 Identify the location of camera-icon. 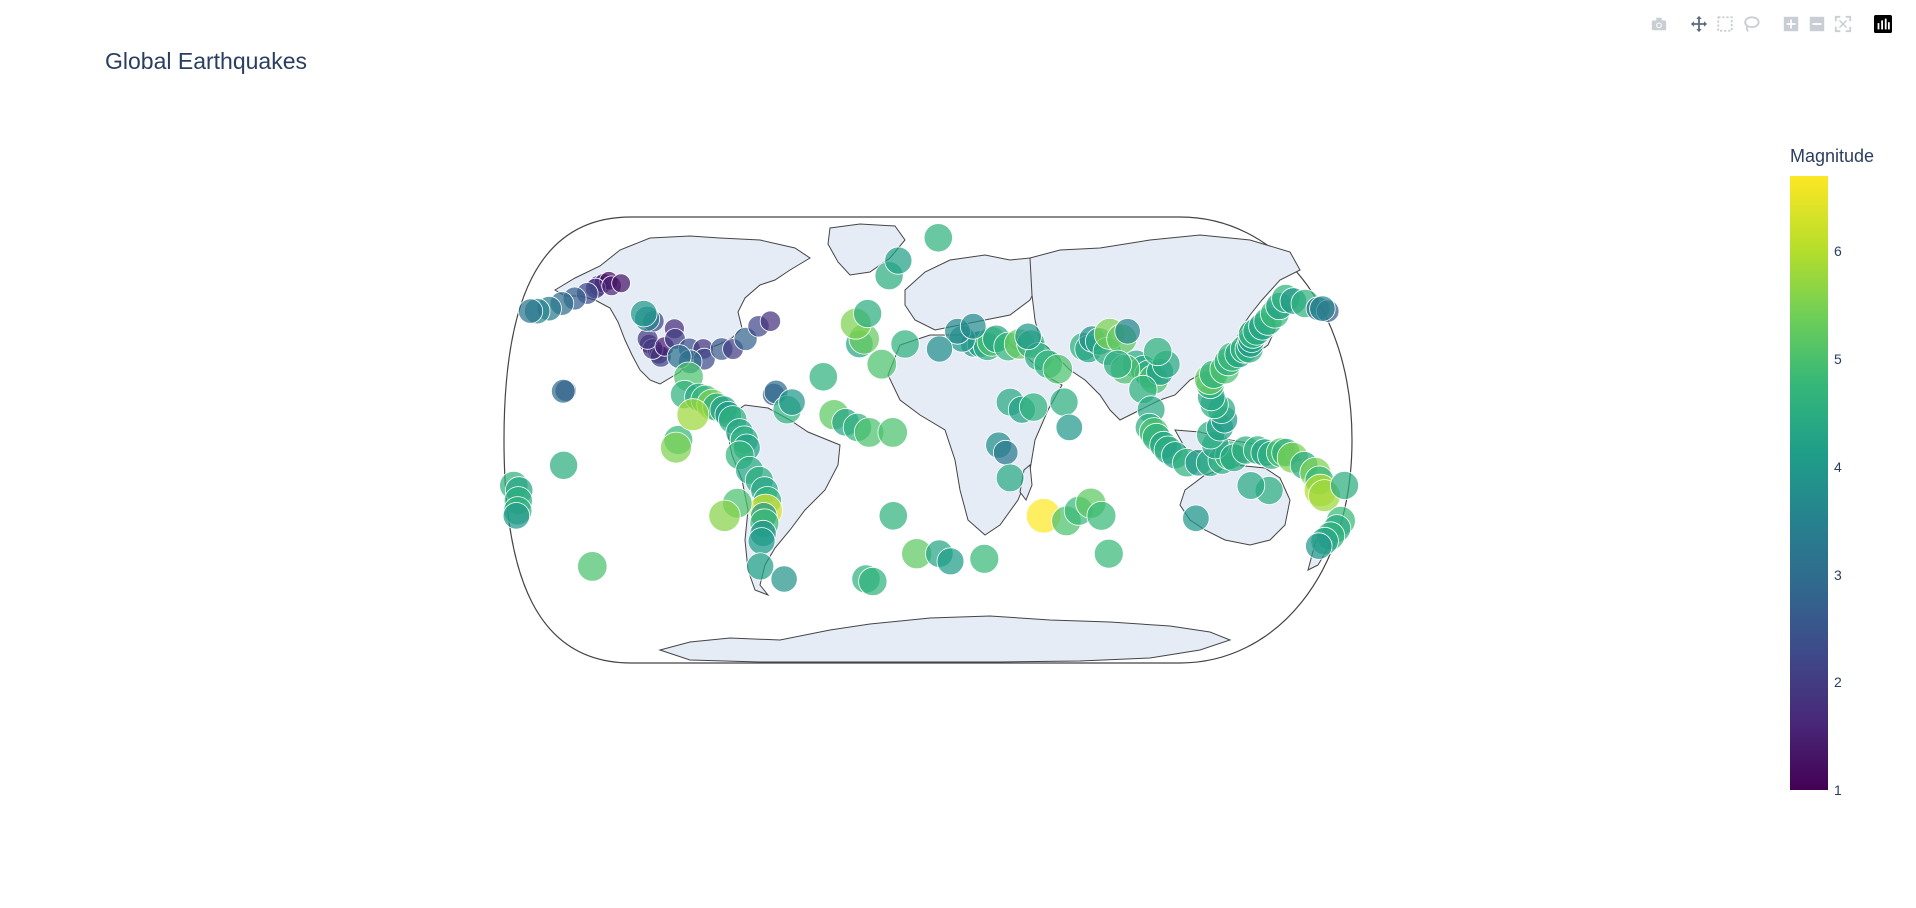
(1659, 24).